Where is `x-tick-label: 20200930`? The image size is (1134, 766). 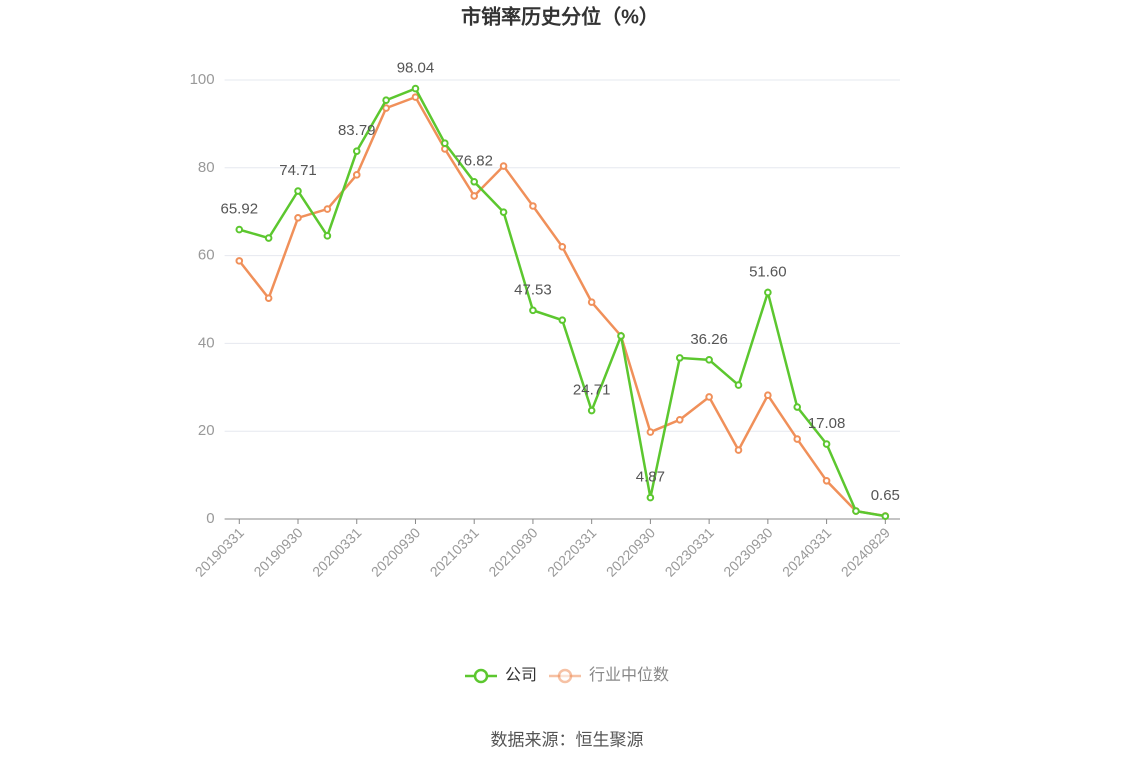
x-tick-label: 20200930 is located at coordinates (396, 552).